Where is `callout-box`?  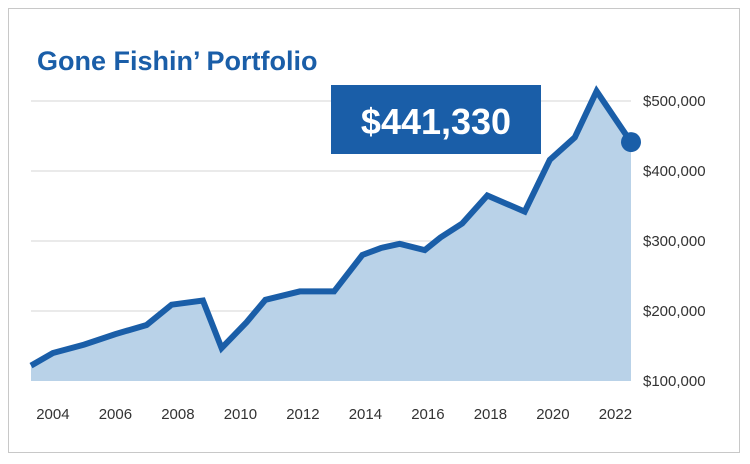
callout-box is located at coordinates (436, 119).